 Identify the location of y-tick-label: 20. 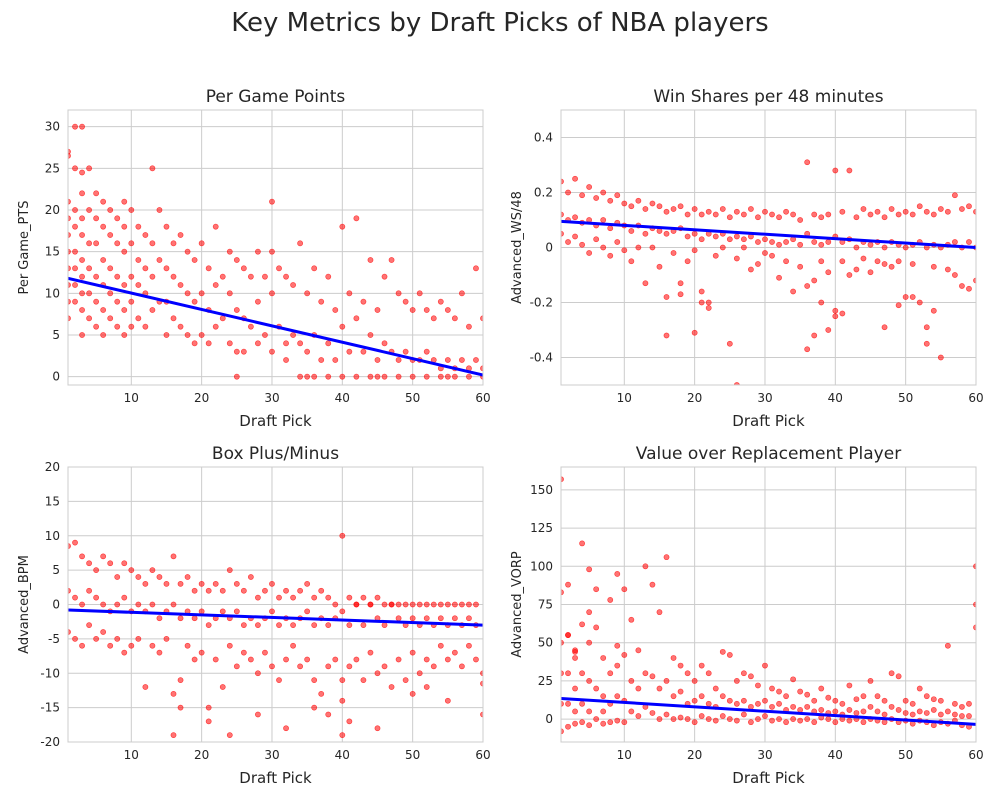
(52, 210).